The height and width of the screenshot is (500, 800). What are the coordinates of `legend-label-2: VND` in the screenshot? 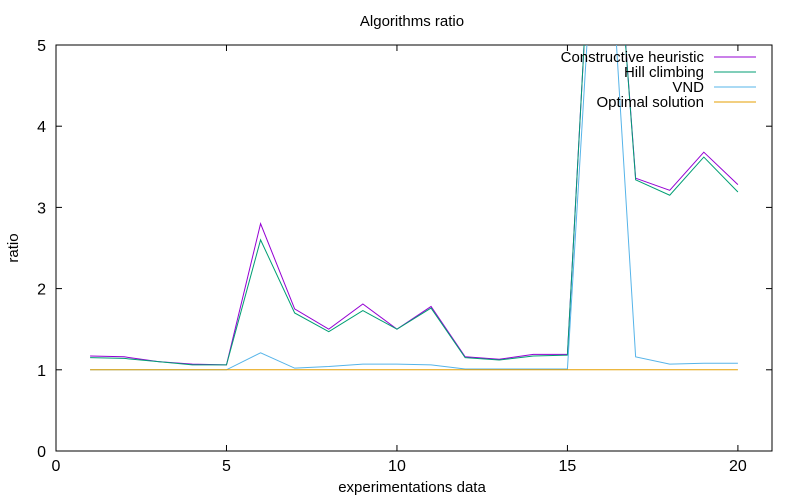 It's located at (688, 87).